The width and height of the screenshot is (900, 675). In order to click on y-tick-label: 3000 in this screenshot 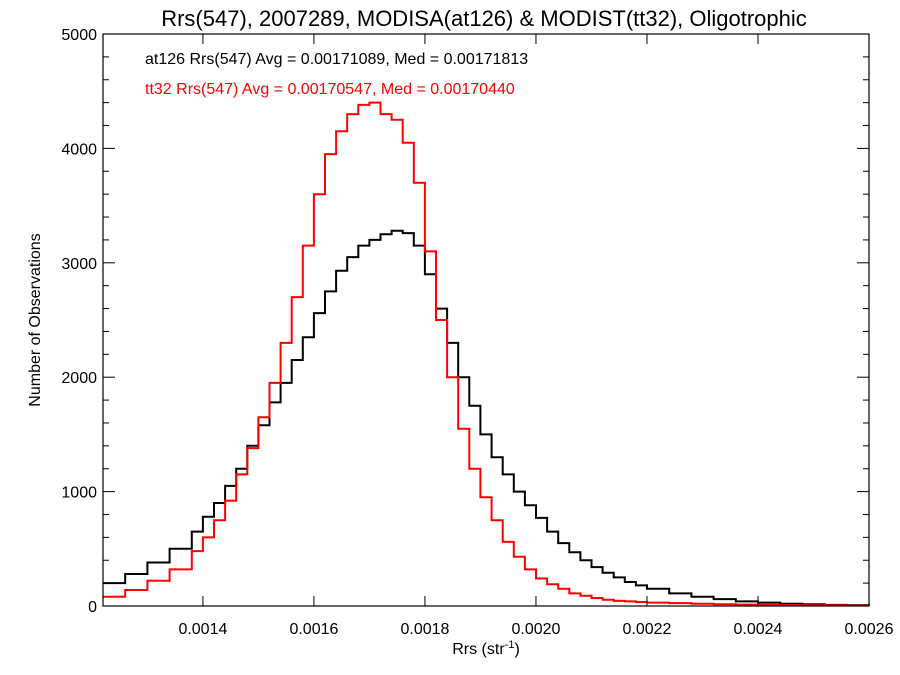, I will do `click(79, 264)`.